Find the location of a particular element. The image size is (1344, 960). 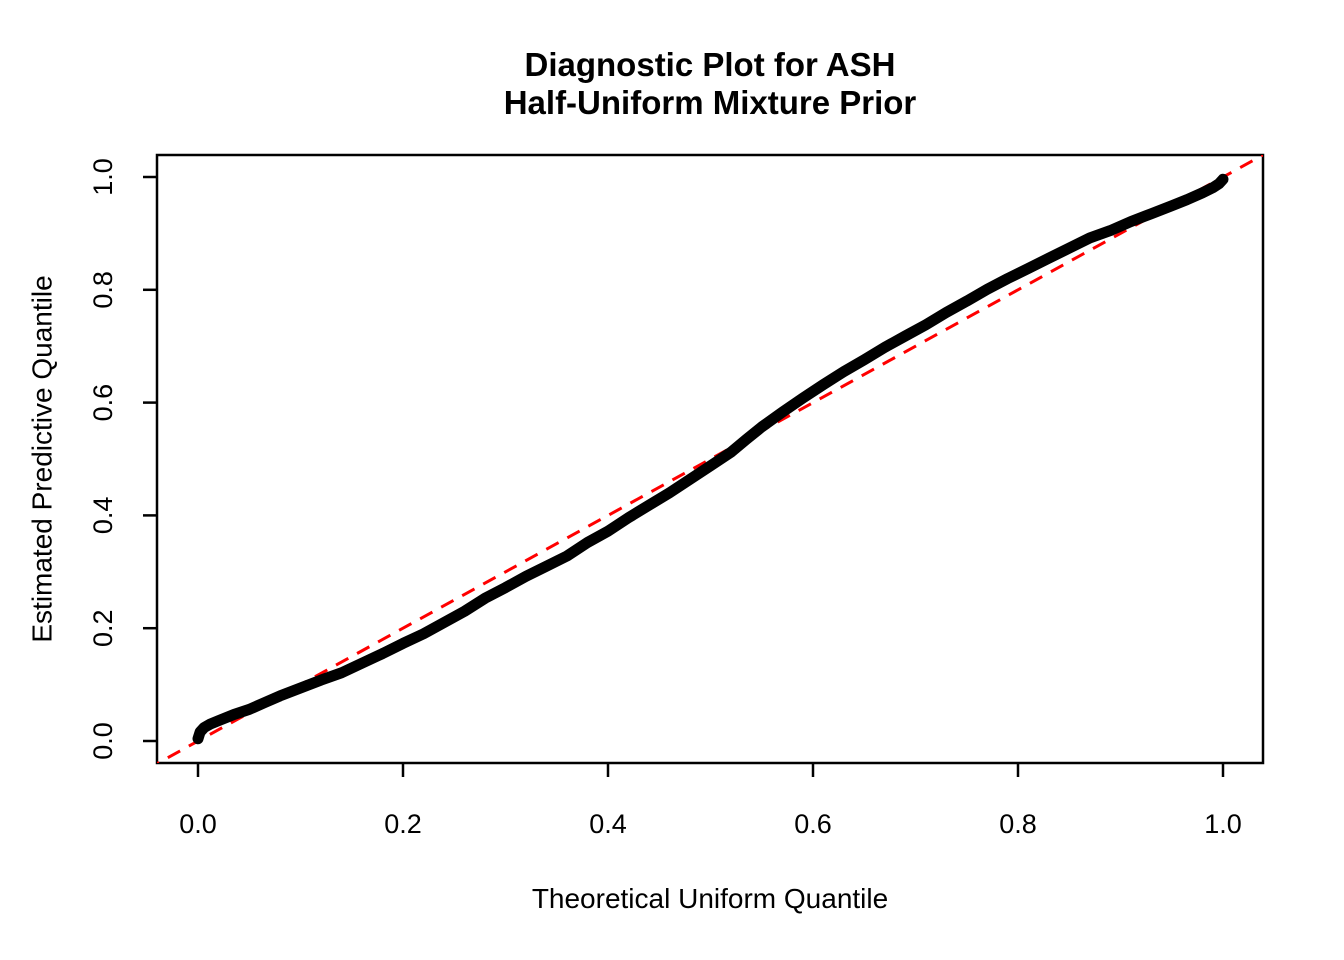

x-tick-label: 0.8 is located at coordinates (1018, 824).